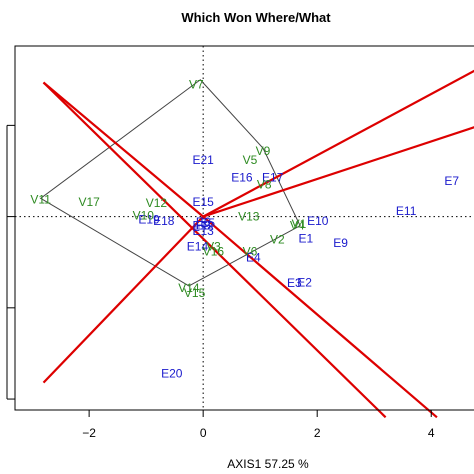 Image resolution: width=474 pixels, height=474 pixels. I want to click on environment-label: E20, so click(172, 374).